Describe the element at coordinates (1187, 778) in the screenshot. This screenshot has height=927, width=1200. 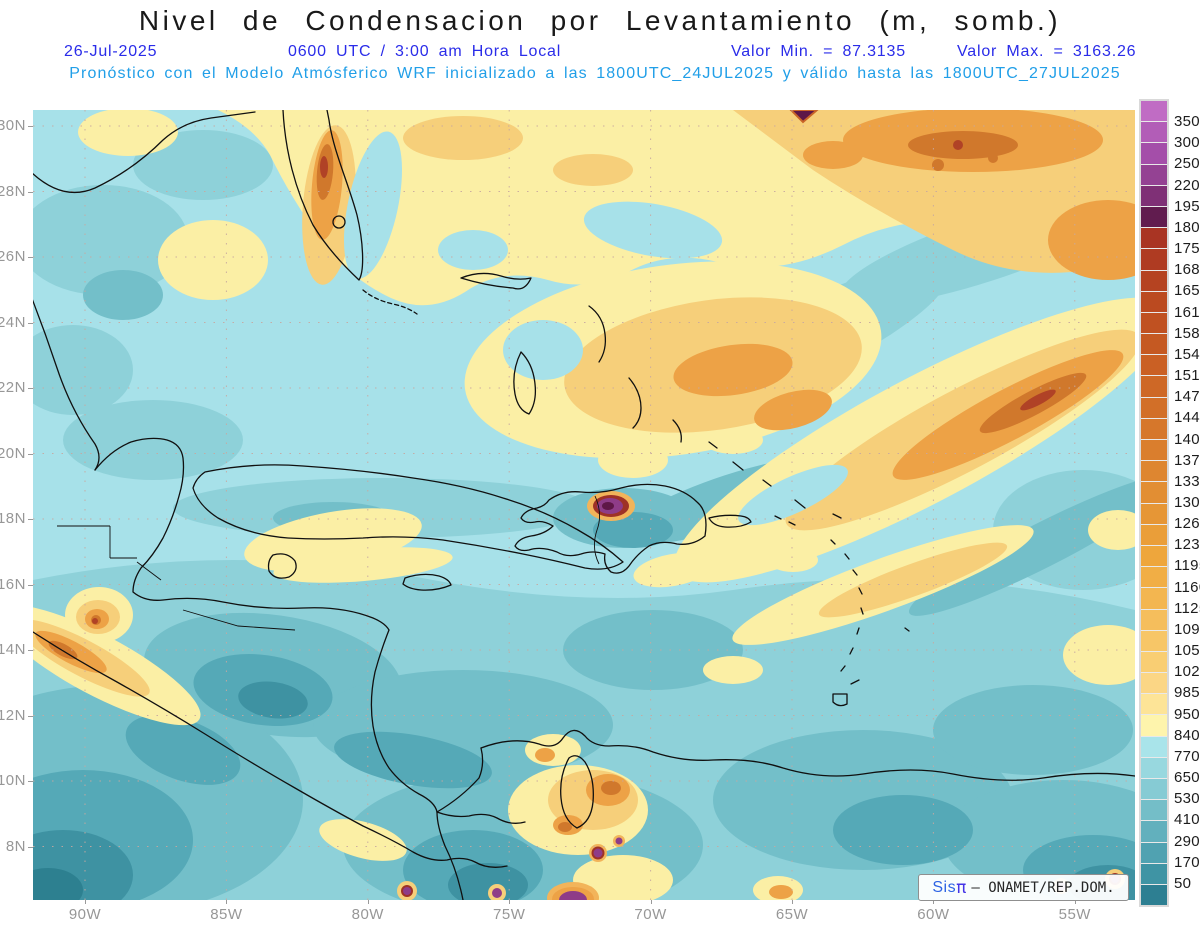
I see `colorbar-tick-label: 650` at that location.